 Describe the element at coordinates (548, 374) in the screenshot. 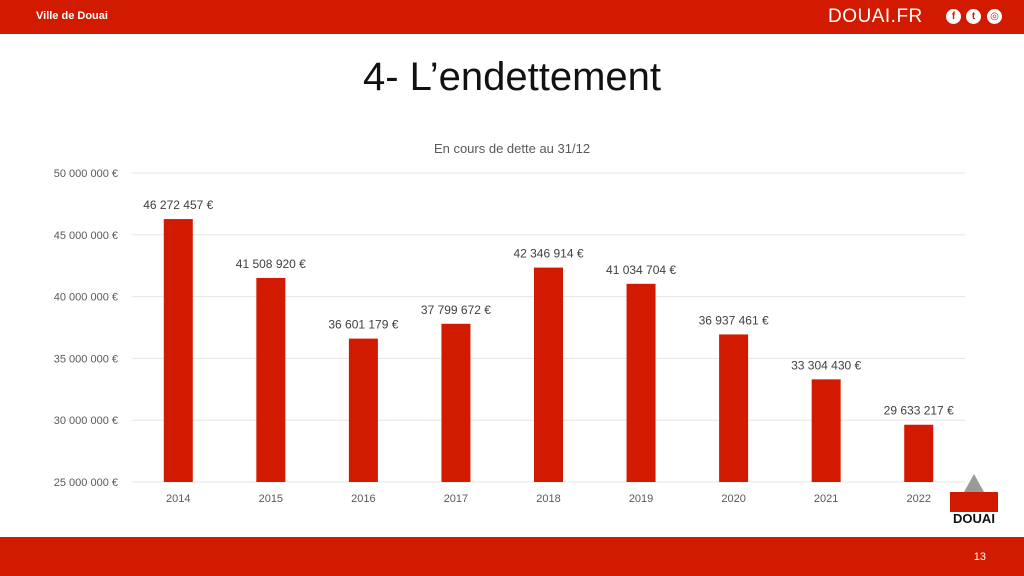

I see `bar-2018` at that location.